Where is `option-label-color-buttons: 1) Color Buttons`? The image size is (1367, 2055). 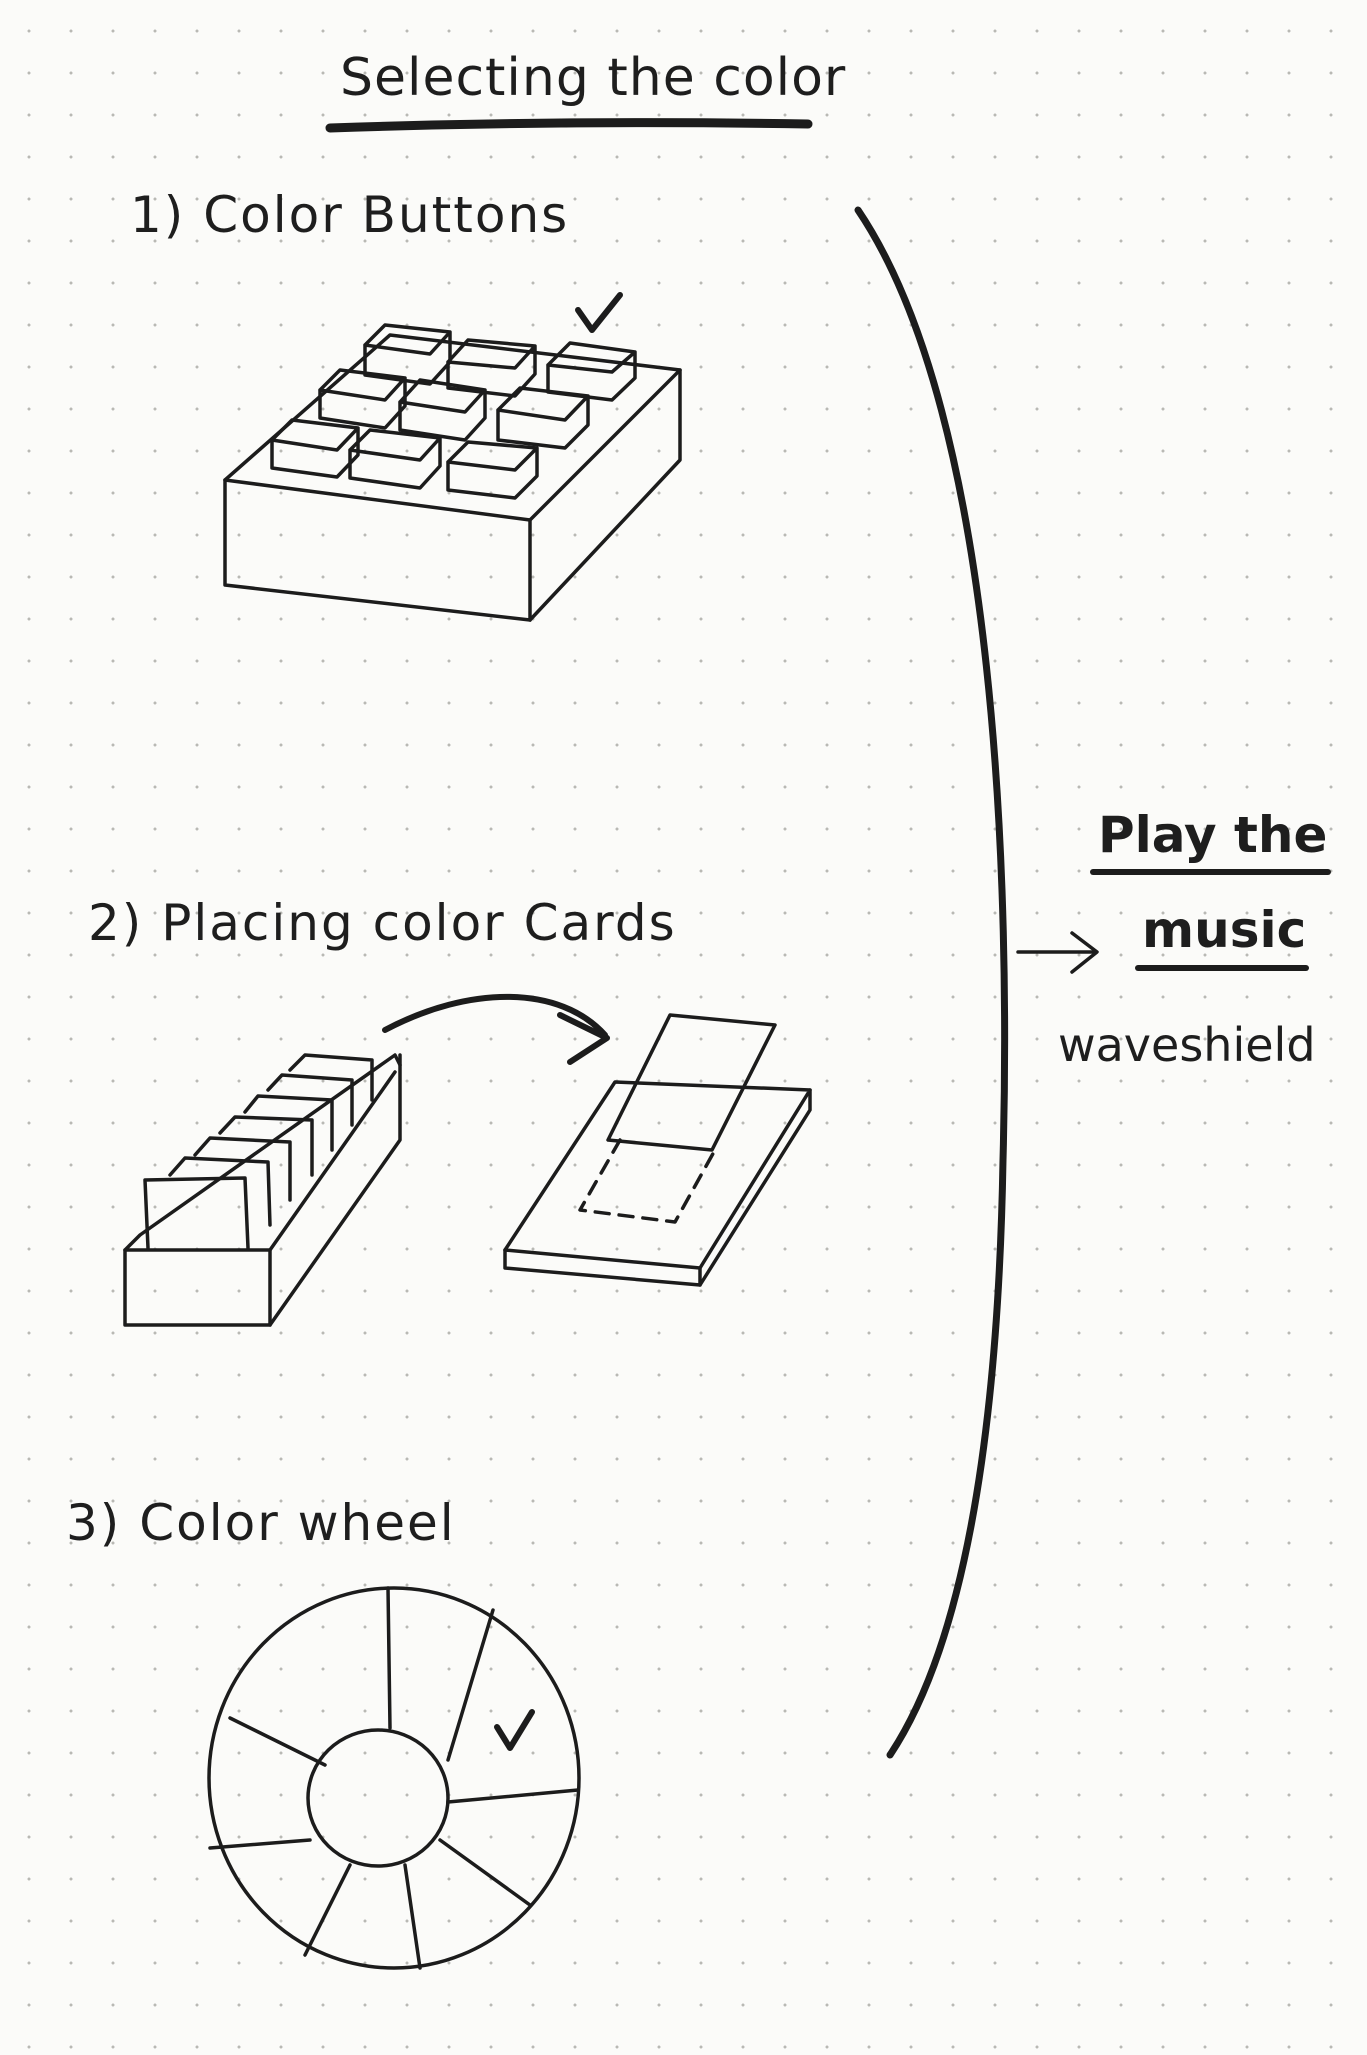
option-label-color-buttons: 1) Color Buttons is located at coordinates (350, 215).